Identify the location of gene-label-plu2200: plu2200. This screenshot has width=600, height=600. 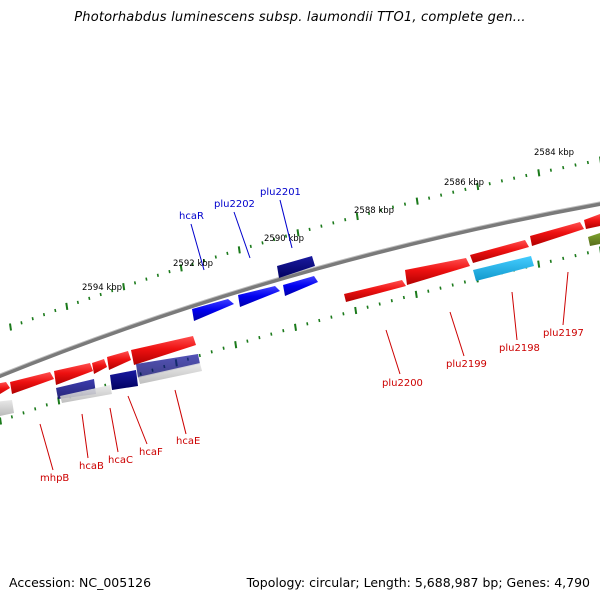
(402, 383).